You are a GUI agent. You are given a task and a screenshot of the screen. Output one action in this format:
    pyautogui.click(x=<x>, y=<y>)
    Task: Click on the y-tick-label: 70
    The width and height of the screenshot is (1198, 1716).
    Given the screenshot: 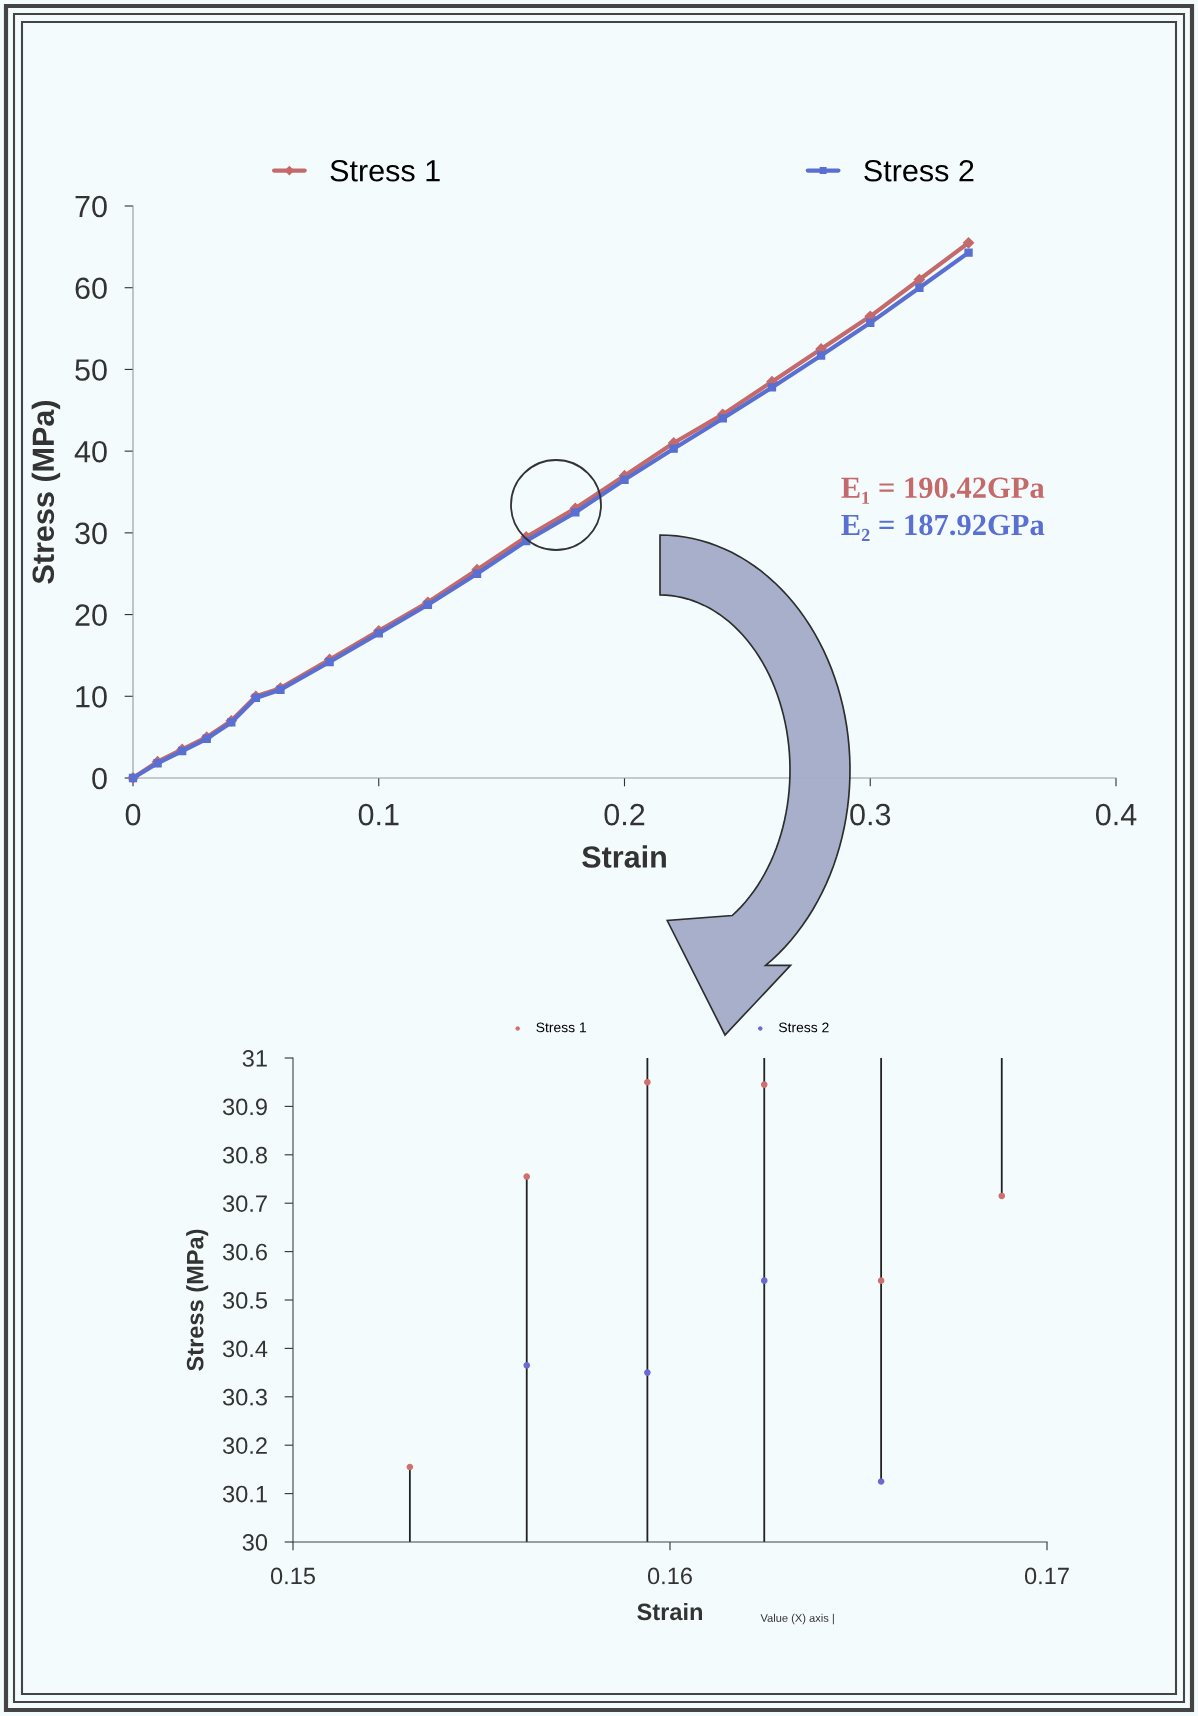 What is the action you would take?
    pyautogui.click(x=91, y=206)
    